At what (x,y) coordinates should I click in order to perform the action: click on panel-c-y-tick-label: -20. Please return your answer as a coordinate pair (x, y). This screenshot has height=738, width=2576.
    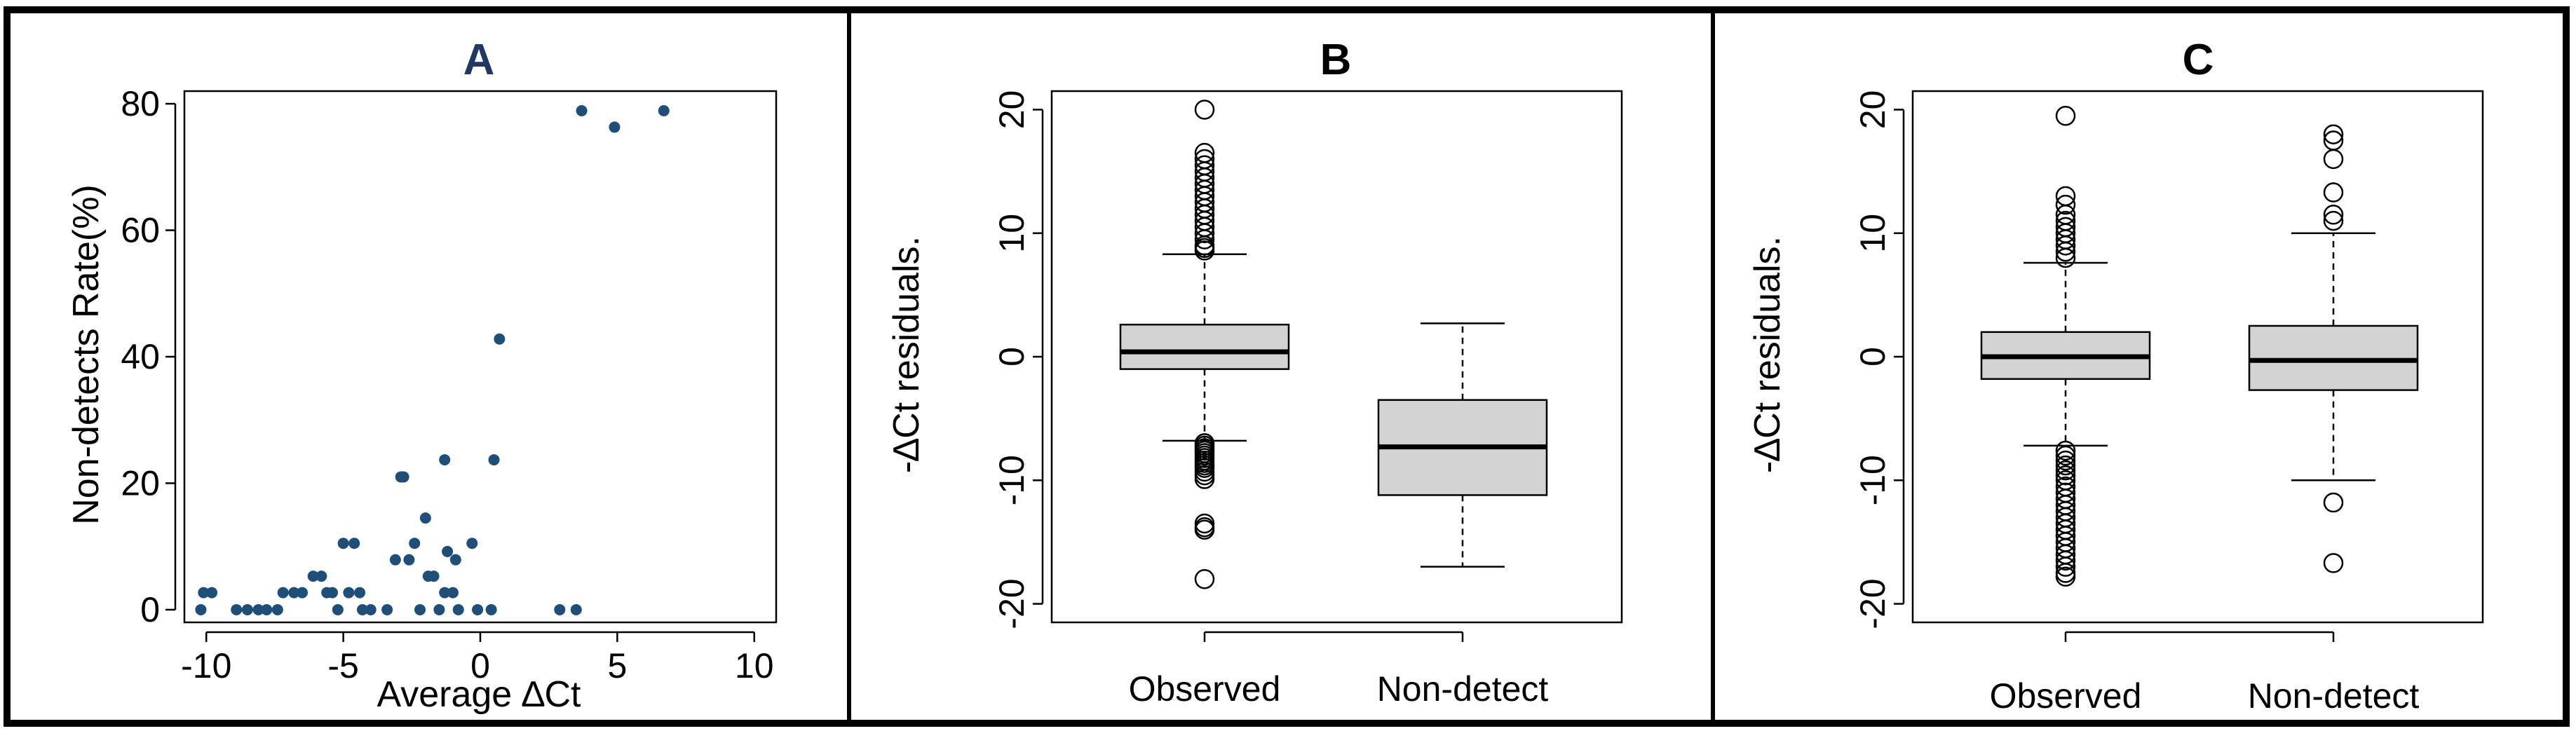
    Looking at the image, I should click on (1872, 603).